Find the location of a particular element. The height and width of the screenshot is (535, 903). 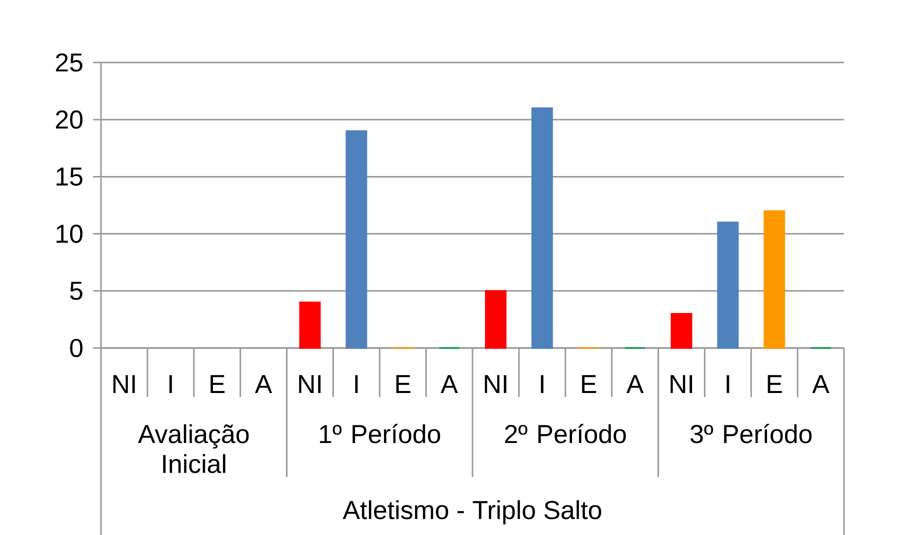

y-tick-label: 15 is located at coordinates (69, 177).